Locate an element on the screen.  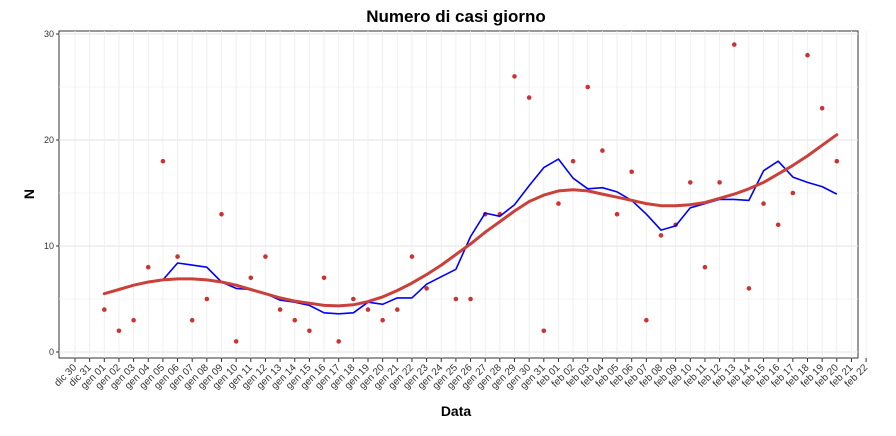
y-tick-label: 10 is located at coordinates (49, 246).